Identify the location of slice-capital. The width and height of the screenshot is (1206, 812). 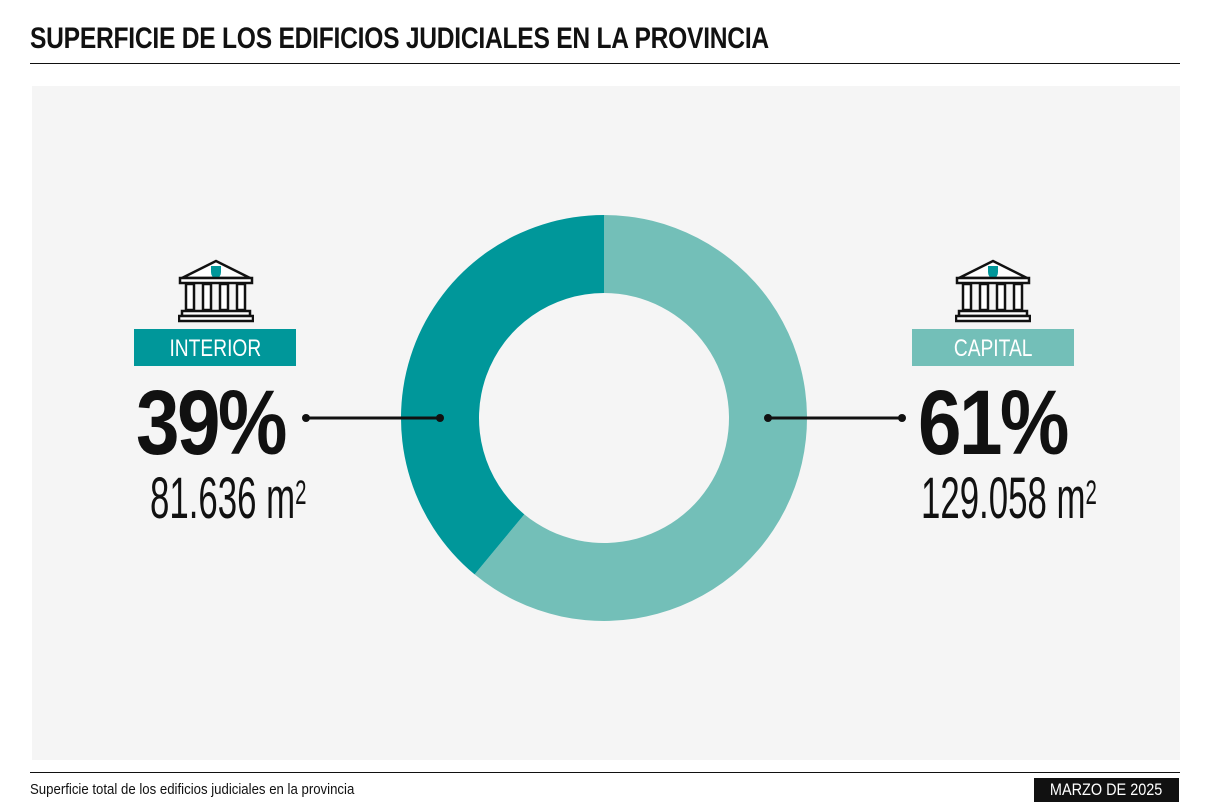
(640, 418).